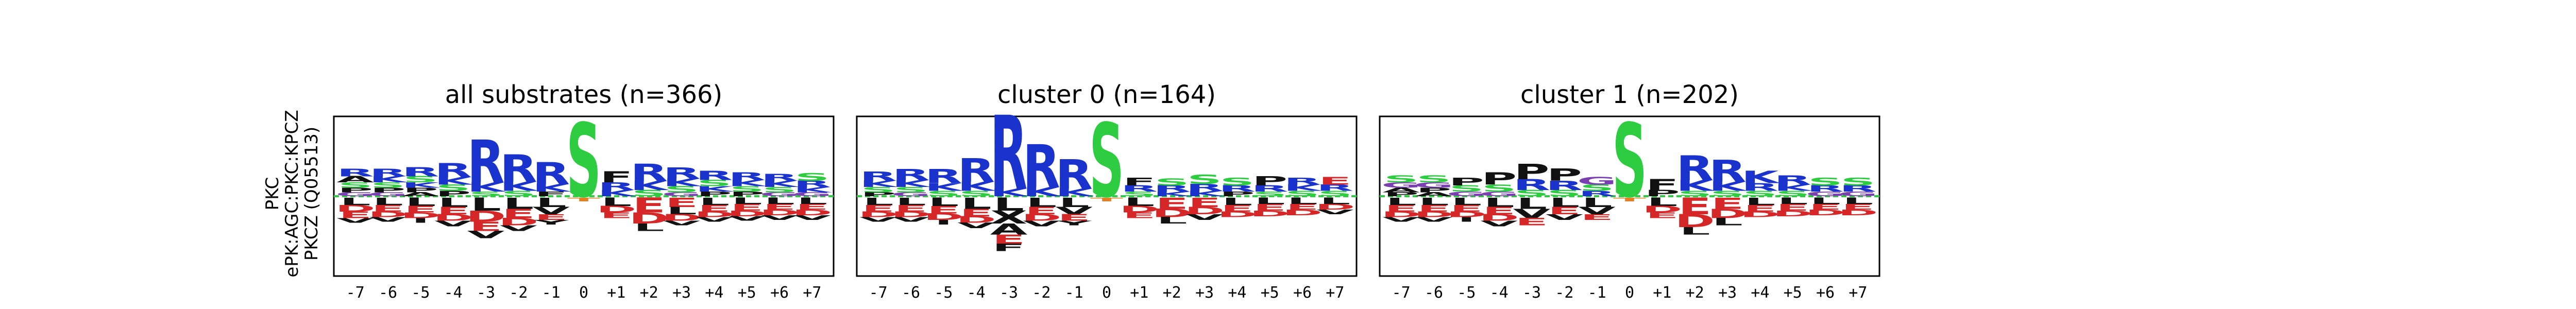  Describe the element at coordinates (388, 293) in the screenshot. I see `x-tick-label: -6` at that location.